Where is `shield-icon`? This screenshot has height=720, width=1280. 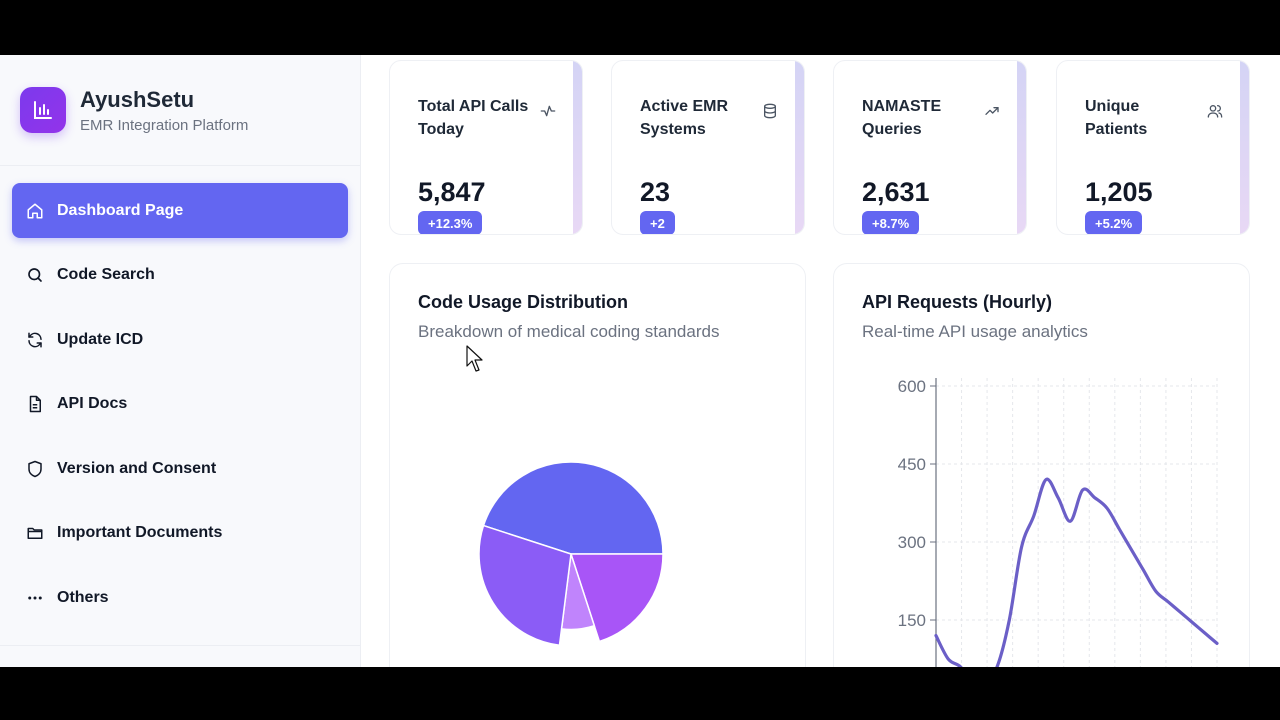 shield-icon is located at coordinates (35, 468).